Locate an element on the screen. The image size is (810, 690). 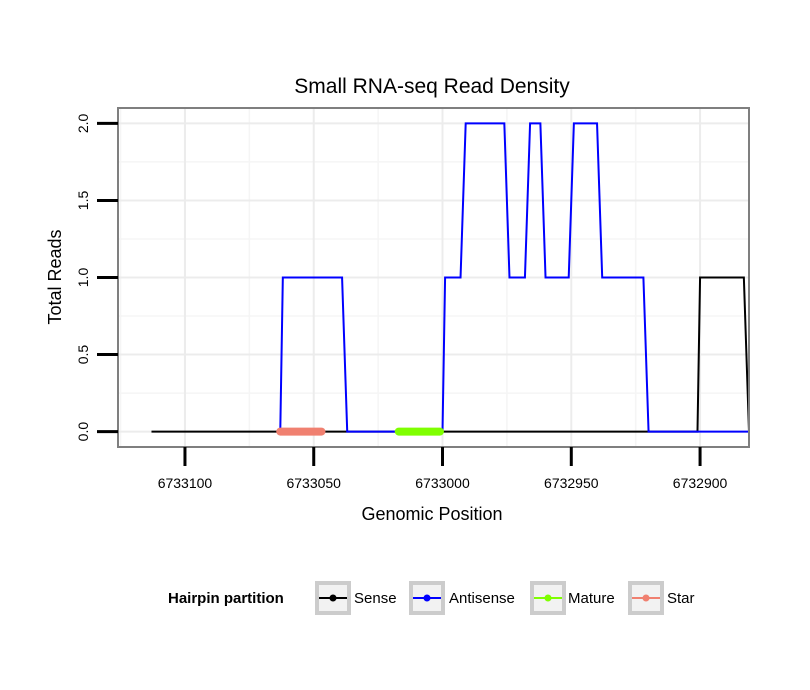
x-axis-label: Genomic Position is located at coordinates (431, 514).